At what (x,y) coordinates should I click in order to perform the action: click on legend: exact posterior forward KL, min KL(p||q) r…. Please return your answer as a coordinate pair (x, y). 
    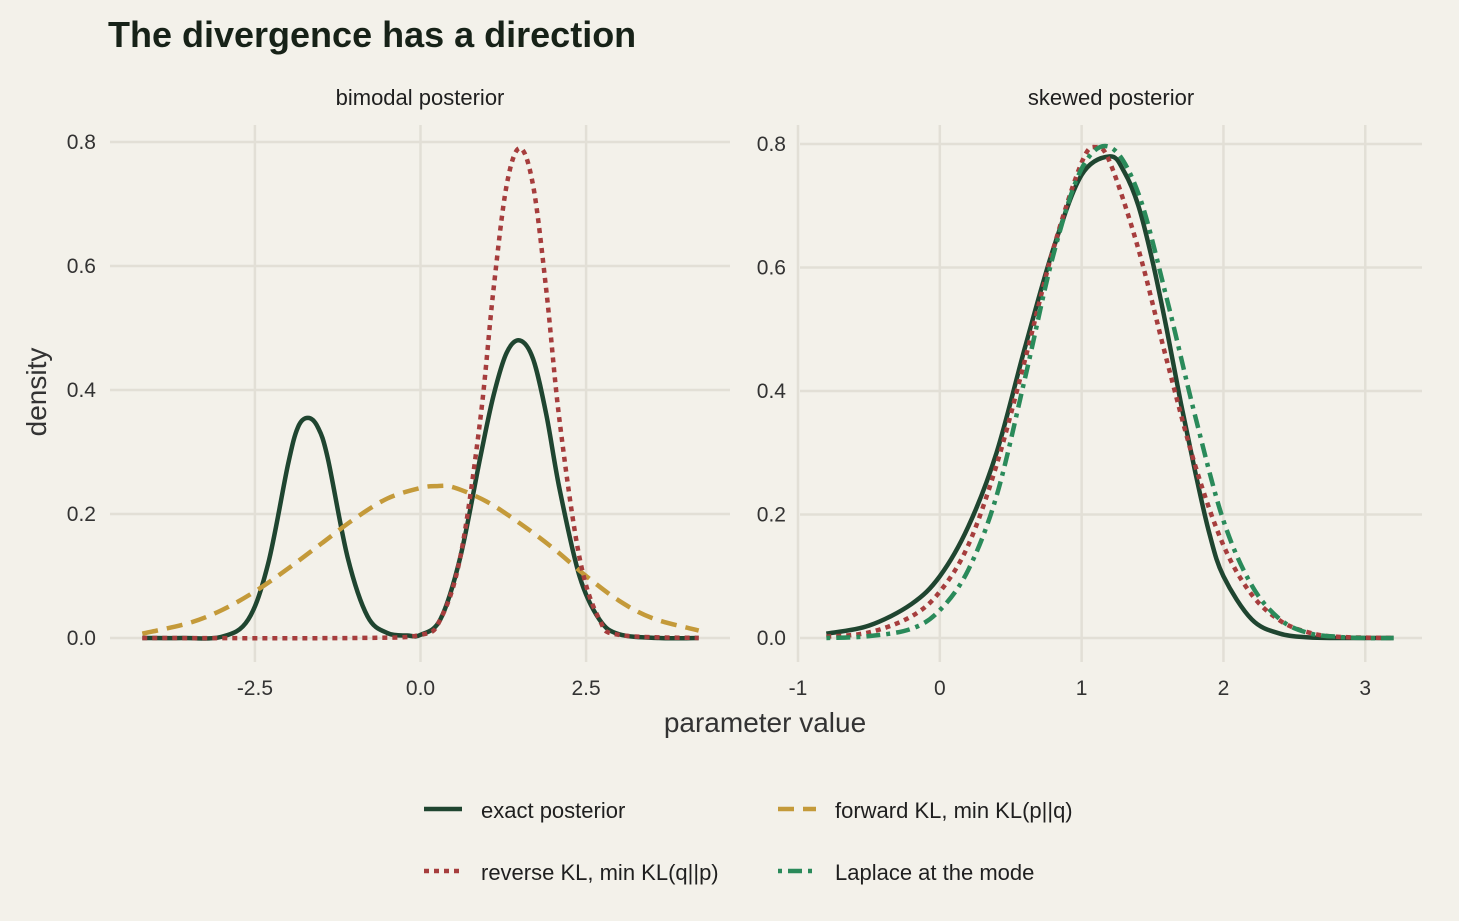
    Looking at the image, I should click on (748, 841).